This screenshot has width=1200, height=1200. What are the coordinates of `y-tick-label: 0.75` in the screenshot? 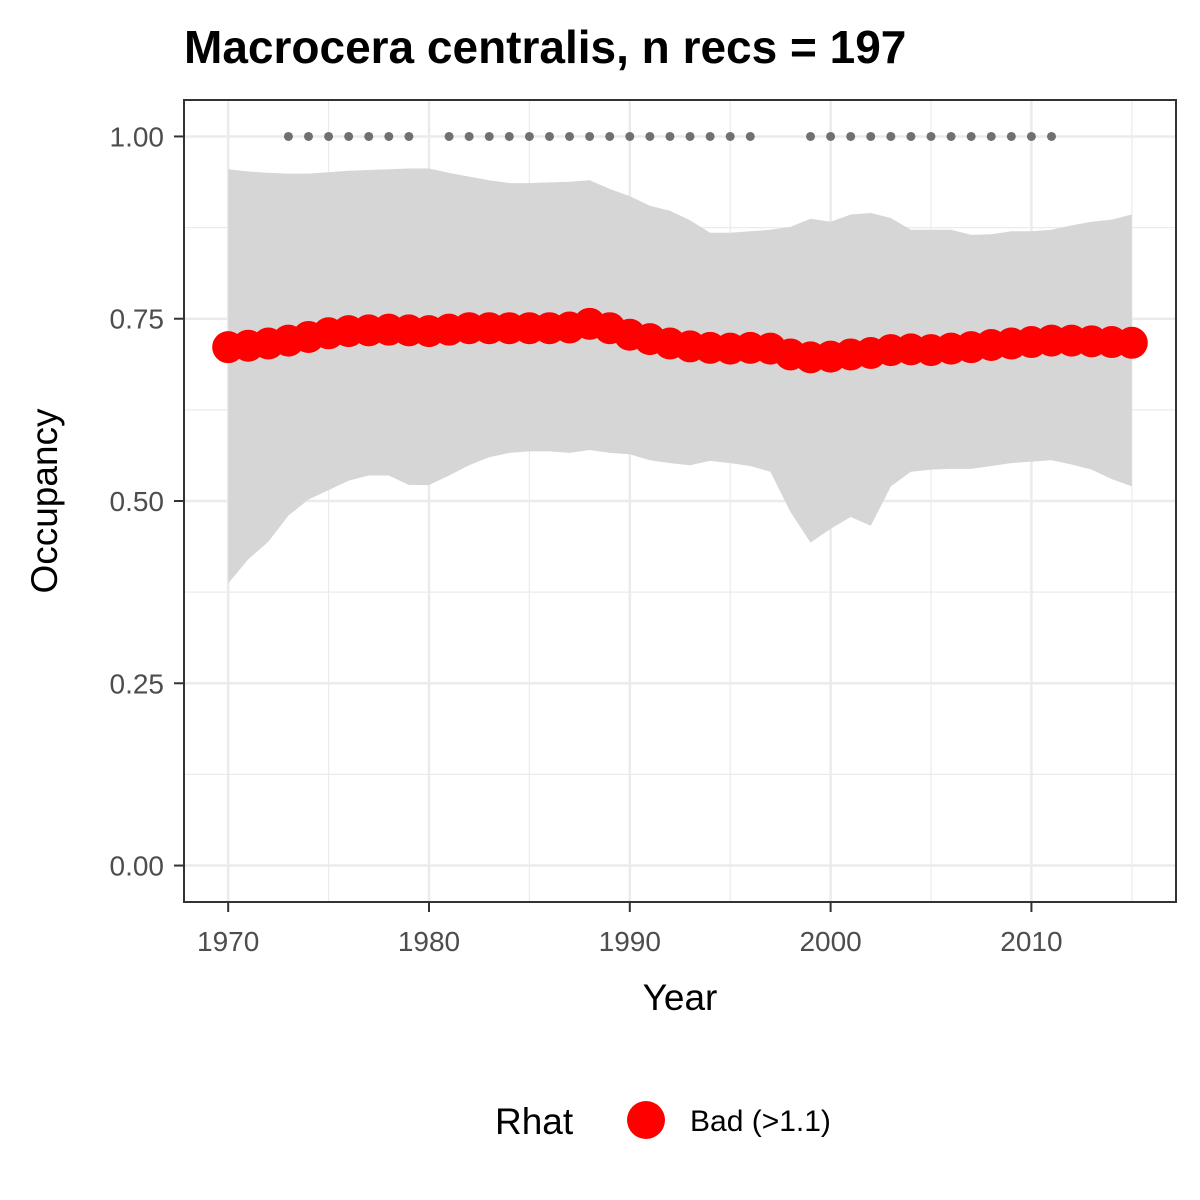 It's located at (137, 319).